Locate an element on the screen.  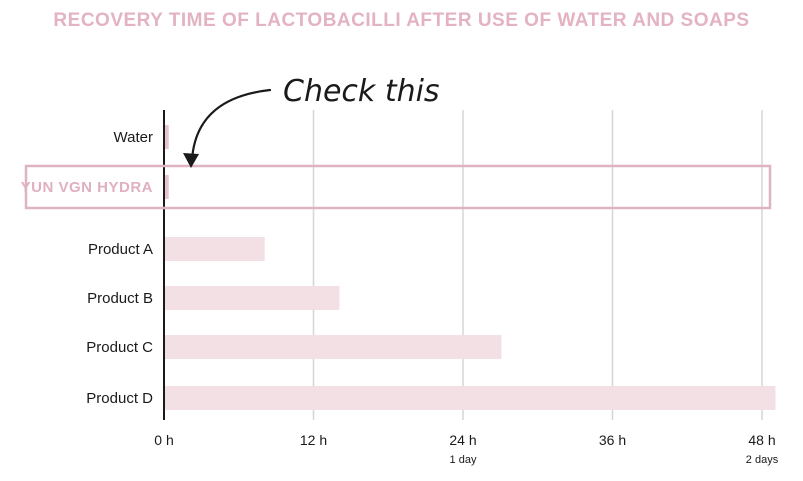
x-tick-label: 24 h is located at coordinates (462, 440).